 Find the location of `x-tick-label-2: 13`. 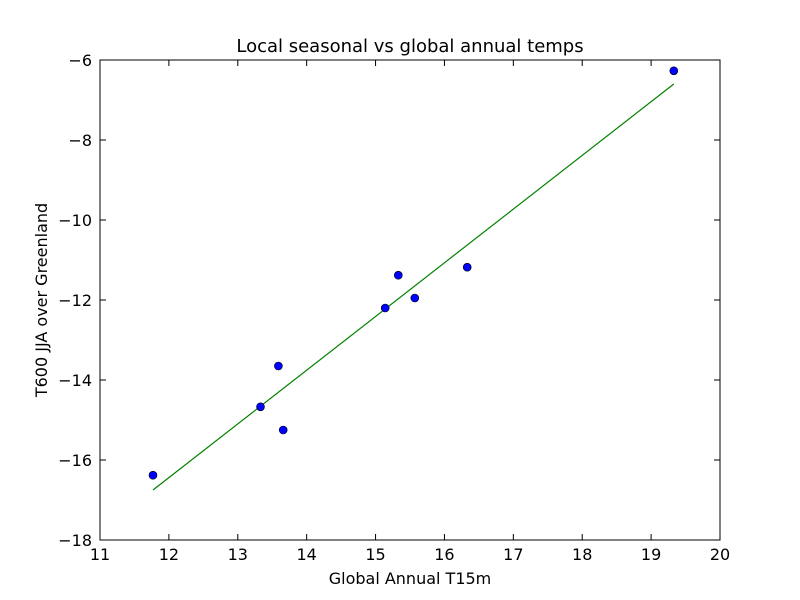

x-tick-label-2: 13 is located at coordinates (238, 554).